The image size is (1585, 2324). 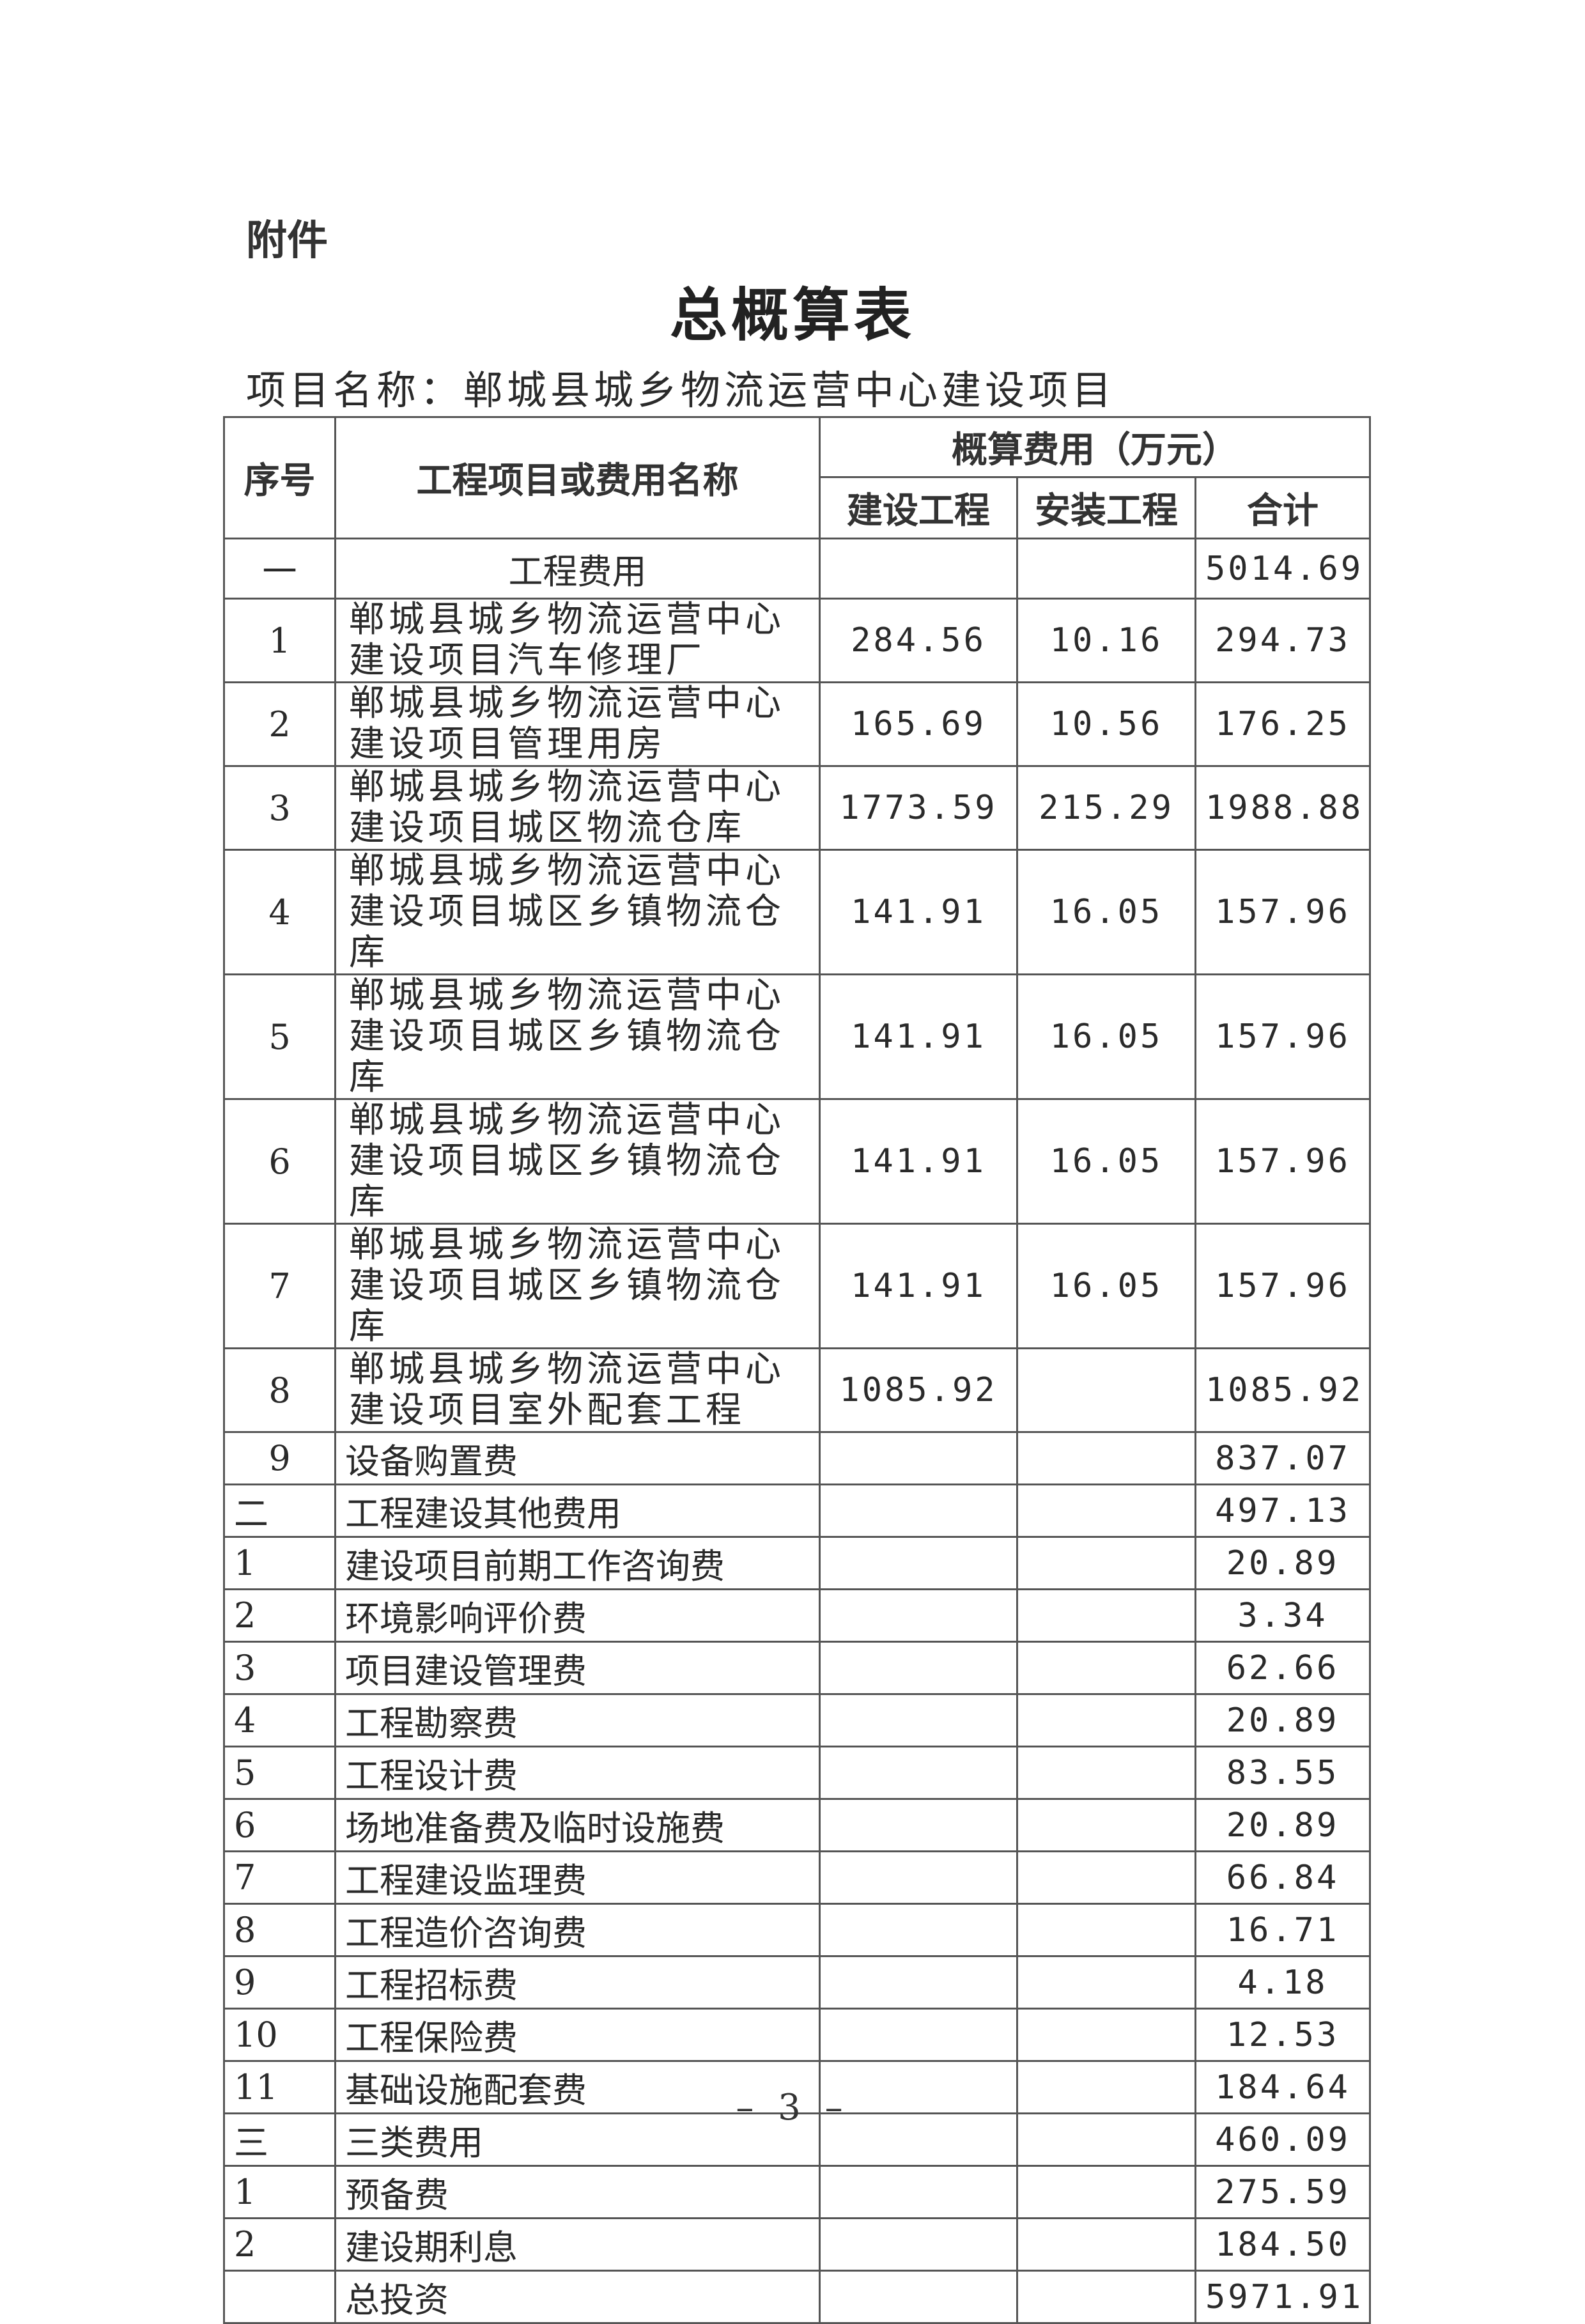 What do you see at coordinates (577, 2192) in the screenshot?
I see `row-name: 预备费` at bounding box center [577, 2192].